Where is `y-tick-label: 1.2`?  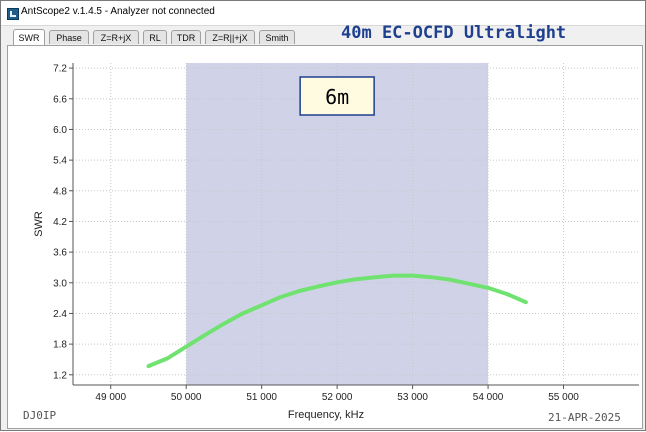 y-tick-label: 1.2 is located at coordinates (60, 375).